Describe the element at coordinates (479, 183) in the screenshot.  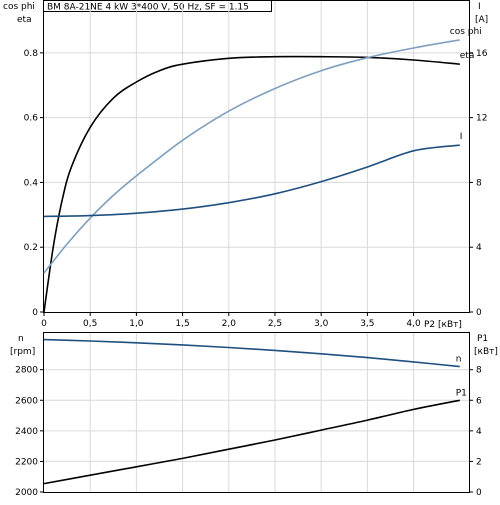
I see `top-right-tick-label: 8` at that location.